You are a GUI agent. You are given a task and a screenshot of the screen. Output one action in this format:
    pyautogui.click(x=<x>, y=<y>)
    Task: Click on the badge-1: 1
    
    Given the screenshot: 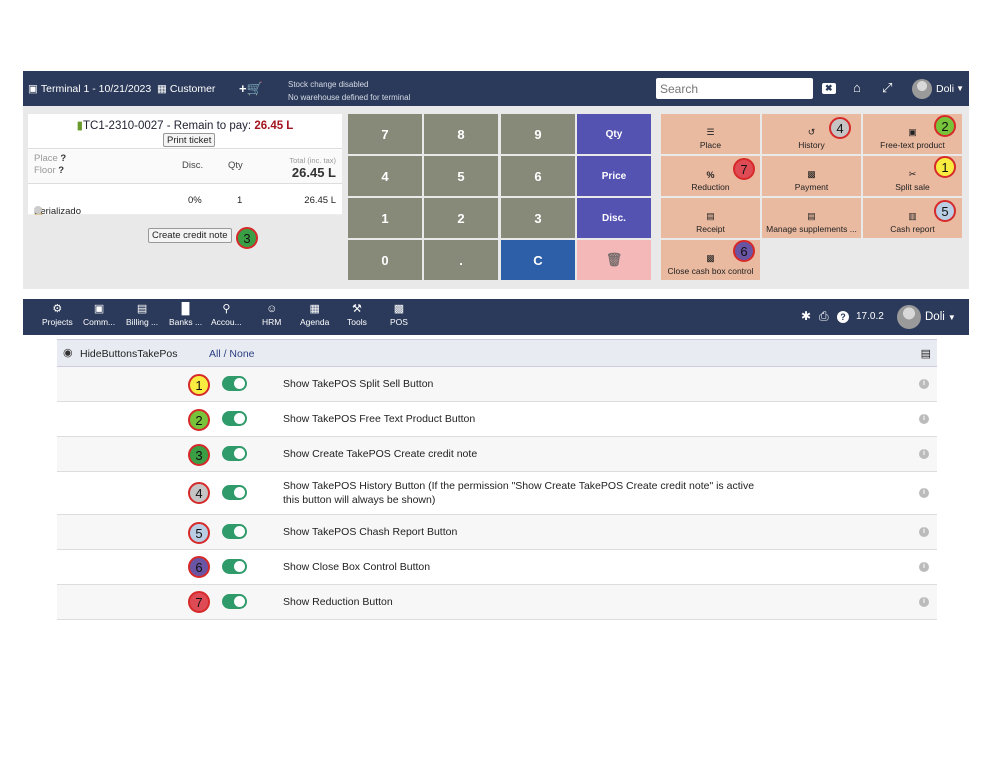 What is the action you would take?
    pyautogui.click(x=945, y=167)
    